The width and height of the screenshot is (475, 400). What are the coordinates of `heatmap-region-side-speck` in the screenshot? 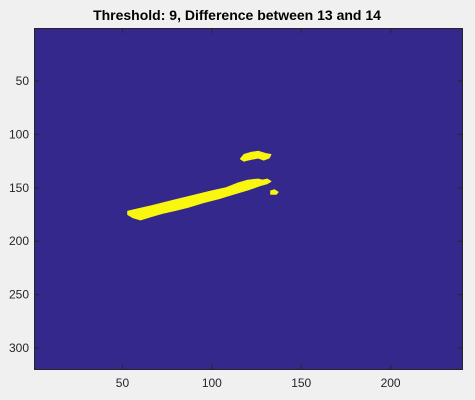 It's located at (266, 181).